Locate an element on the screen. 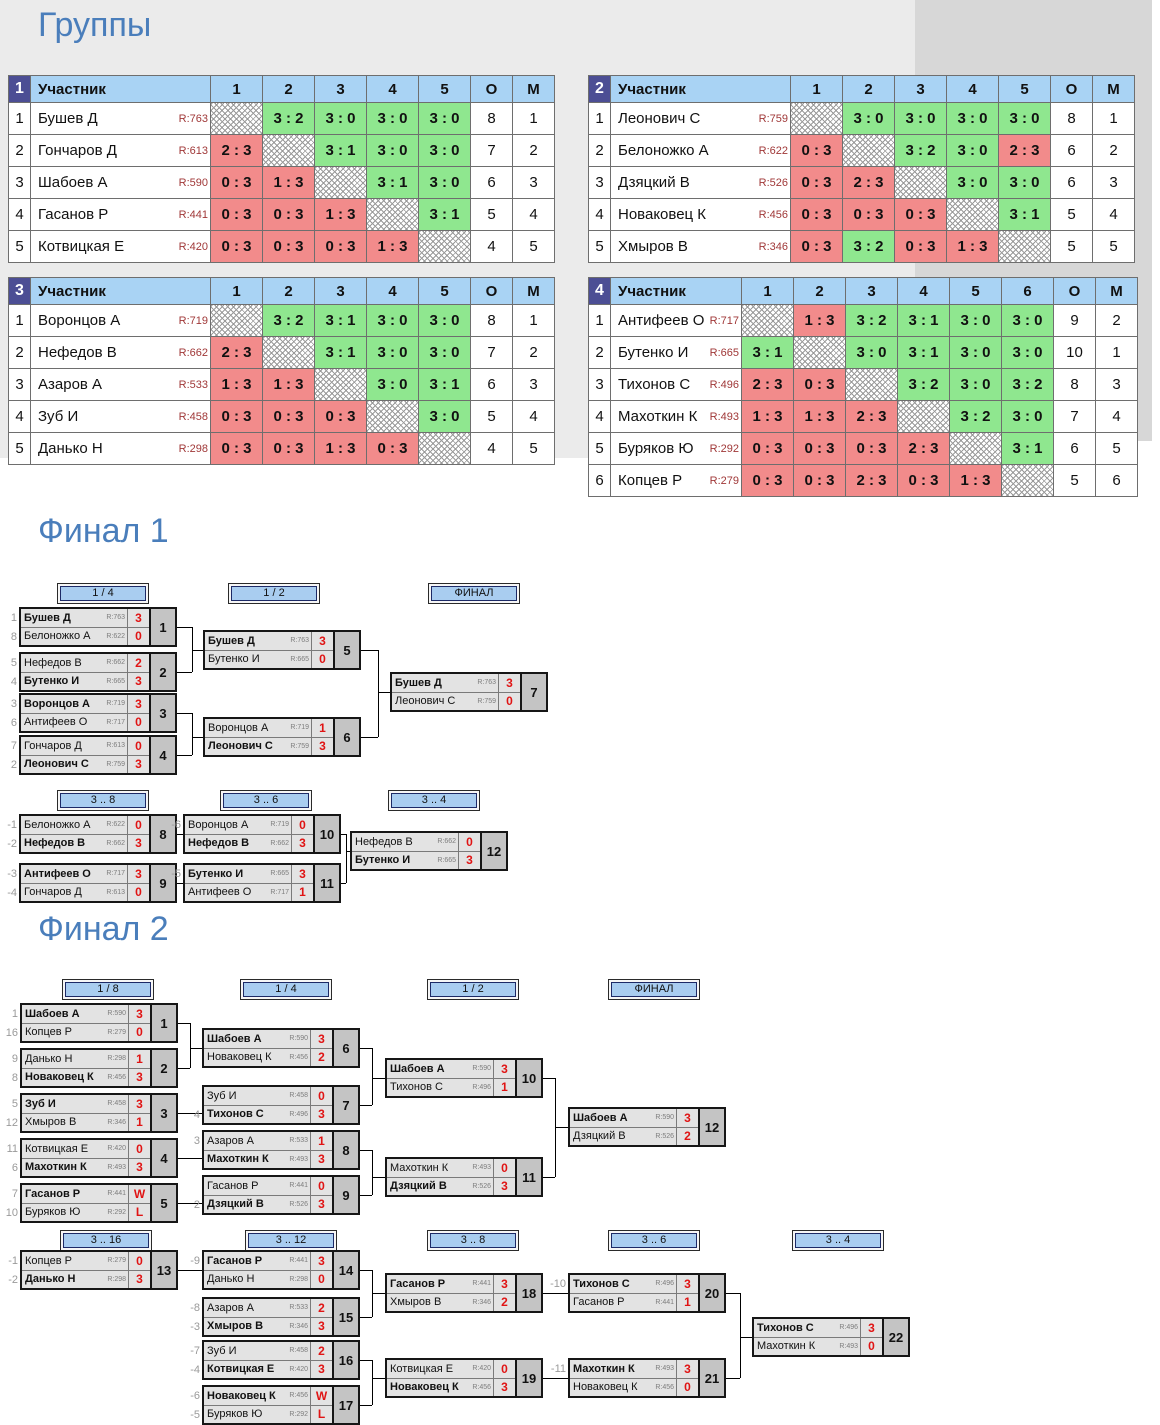 Image resolution: width=1160 pixels, height=1425 pixels. score-cell: 3 : 2 is located at coordinates (1027, 384).